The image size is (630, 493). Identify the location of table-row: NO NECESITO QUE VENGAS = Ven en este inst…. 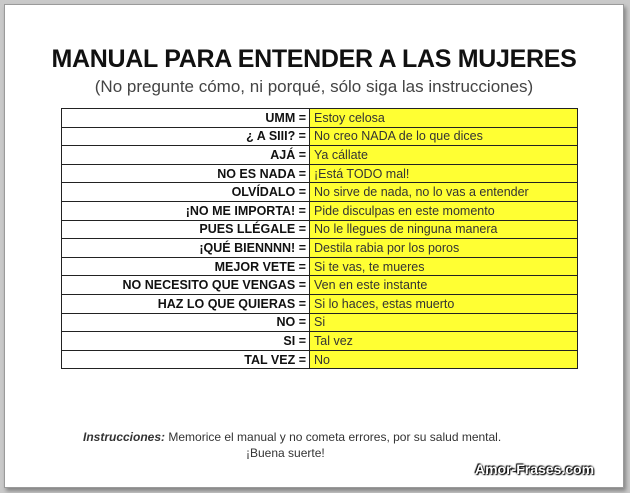
(319, 285).